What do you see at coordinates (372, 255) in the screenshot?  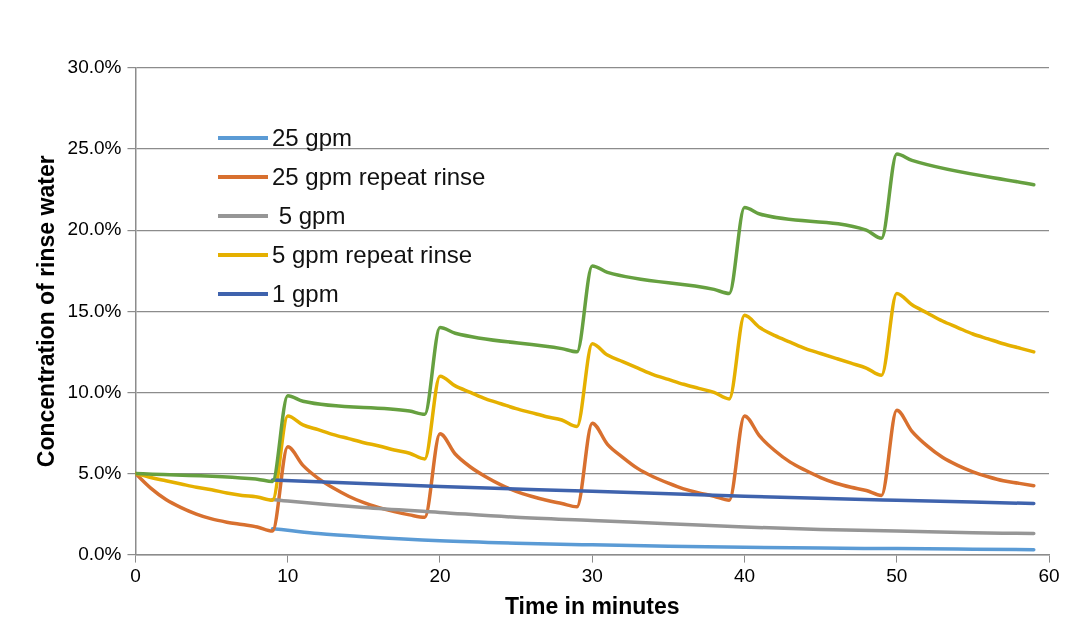 I see `legend-label: 5 gpm repeat rinse` at bounding box center [372, 255].